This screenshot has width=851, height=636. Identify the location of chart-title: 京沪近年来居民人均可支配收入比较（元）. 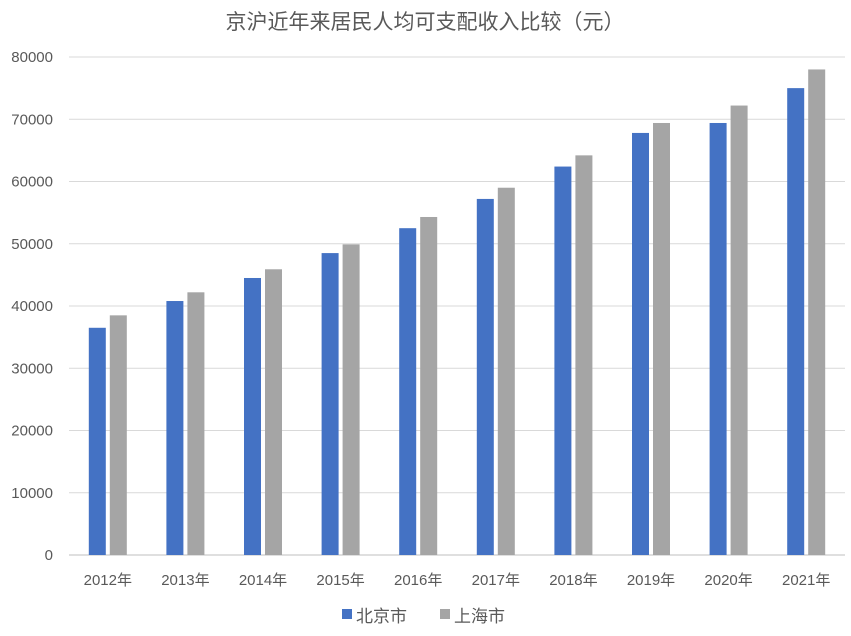
(425, 22).